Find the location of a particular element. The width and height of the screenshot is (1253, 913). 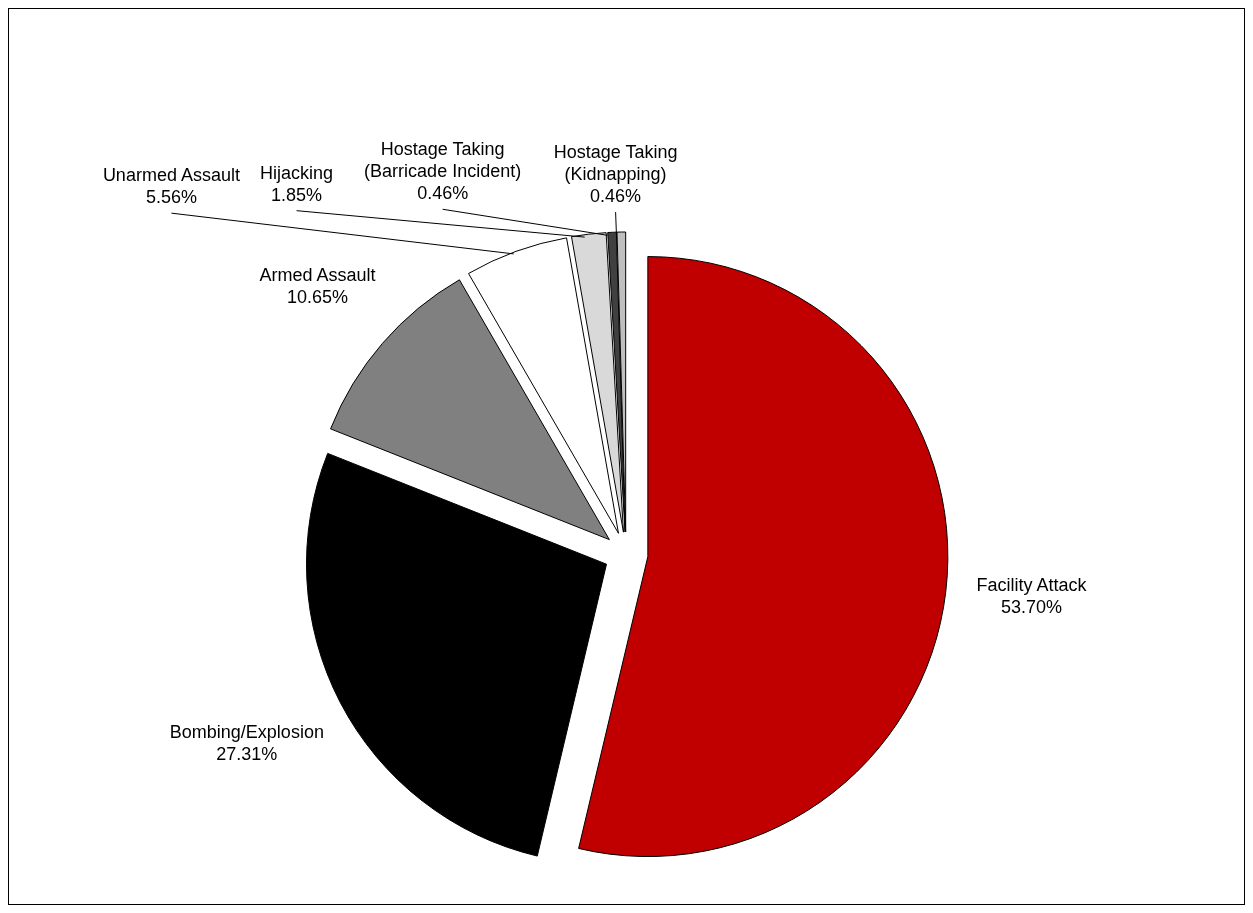

data-label: 10.65% is located at coordinates (318, 296).